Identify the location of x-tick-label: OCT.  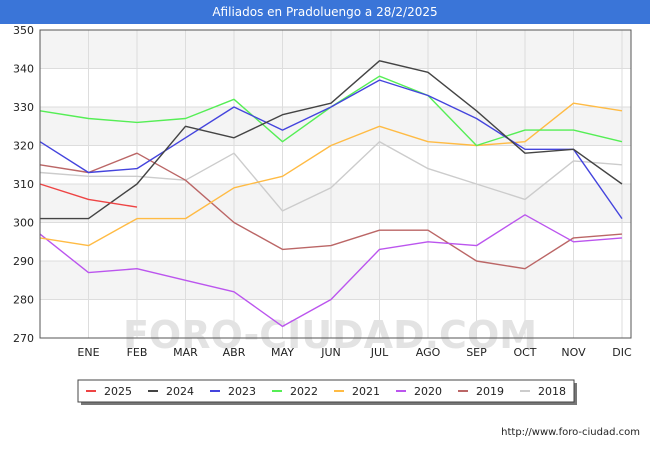
(524, 352).